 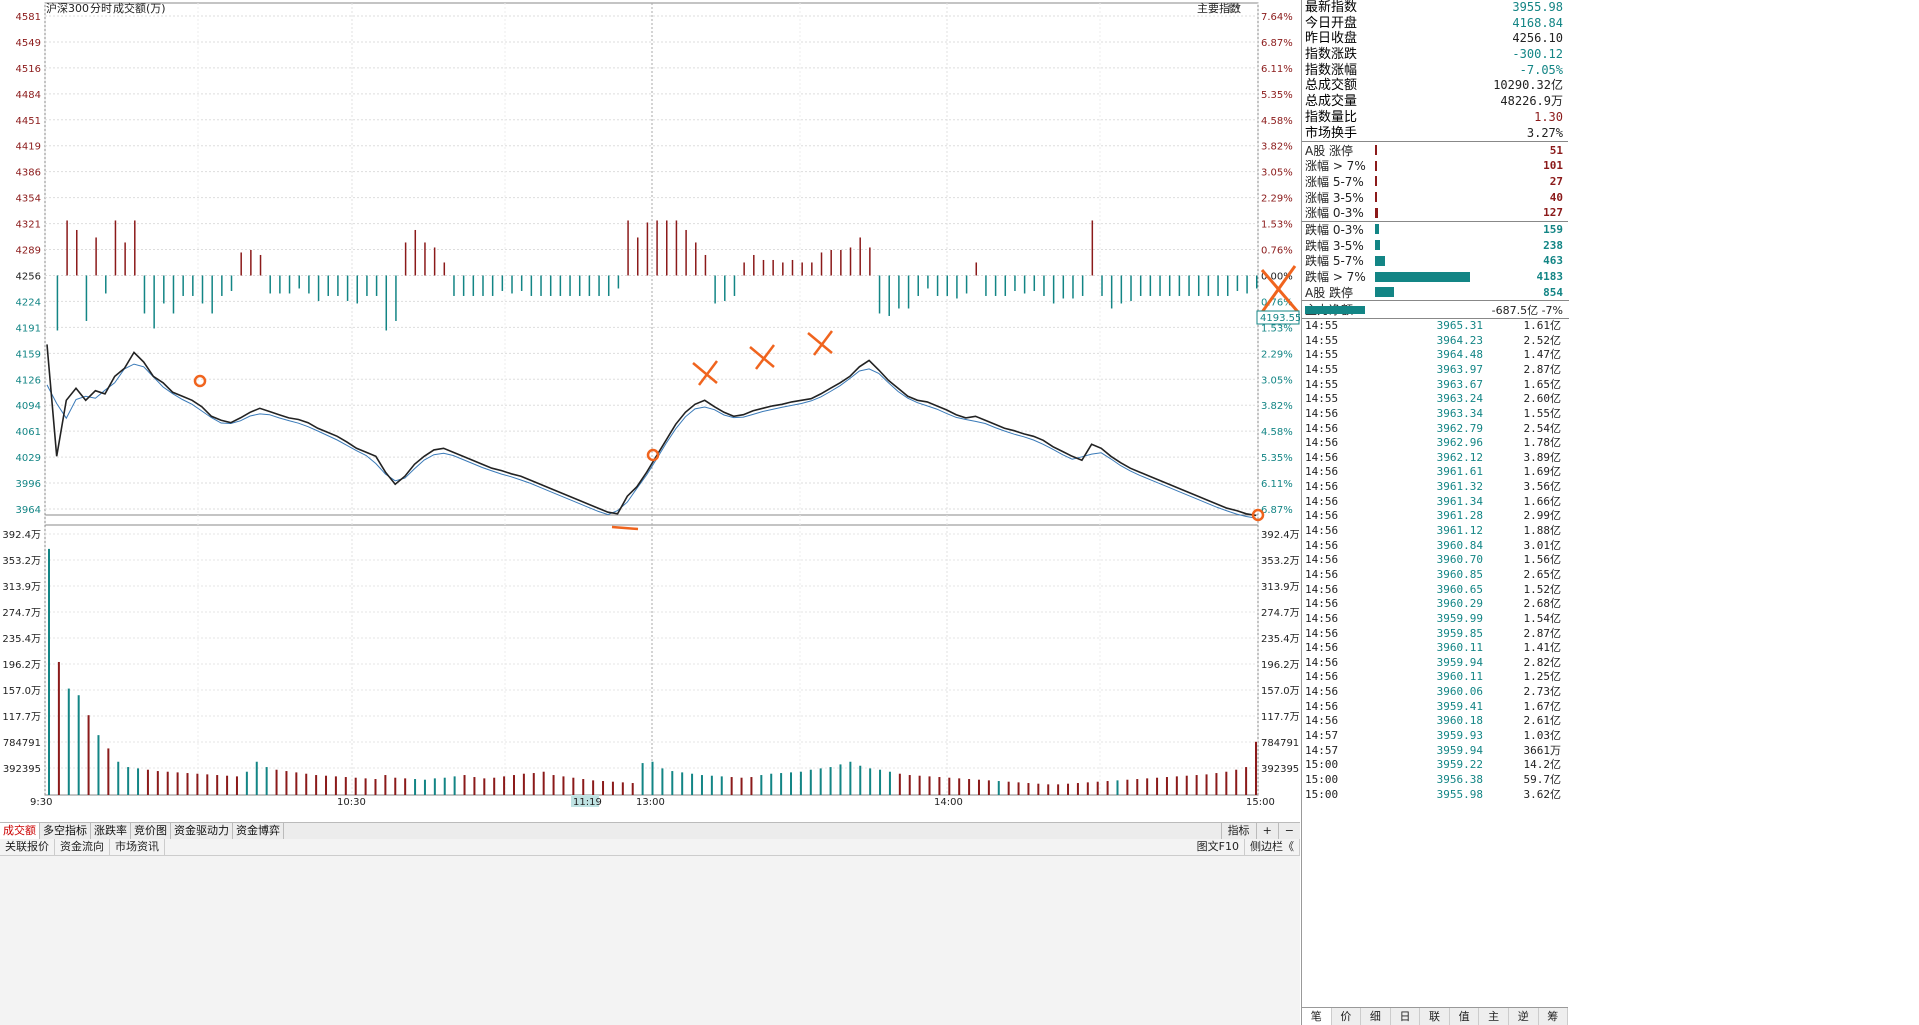 I want to click on tick-price: 3962.12, so click(x=1459, y=457).